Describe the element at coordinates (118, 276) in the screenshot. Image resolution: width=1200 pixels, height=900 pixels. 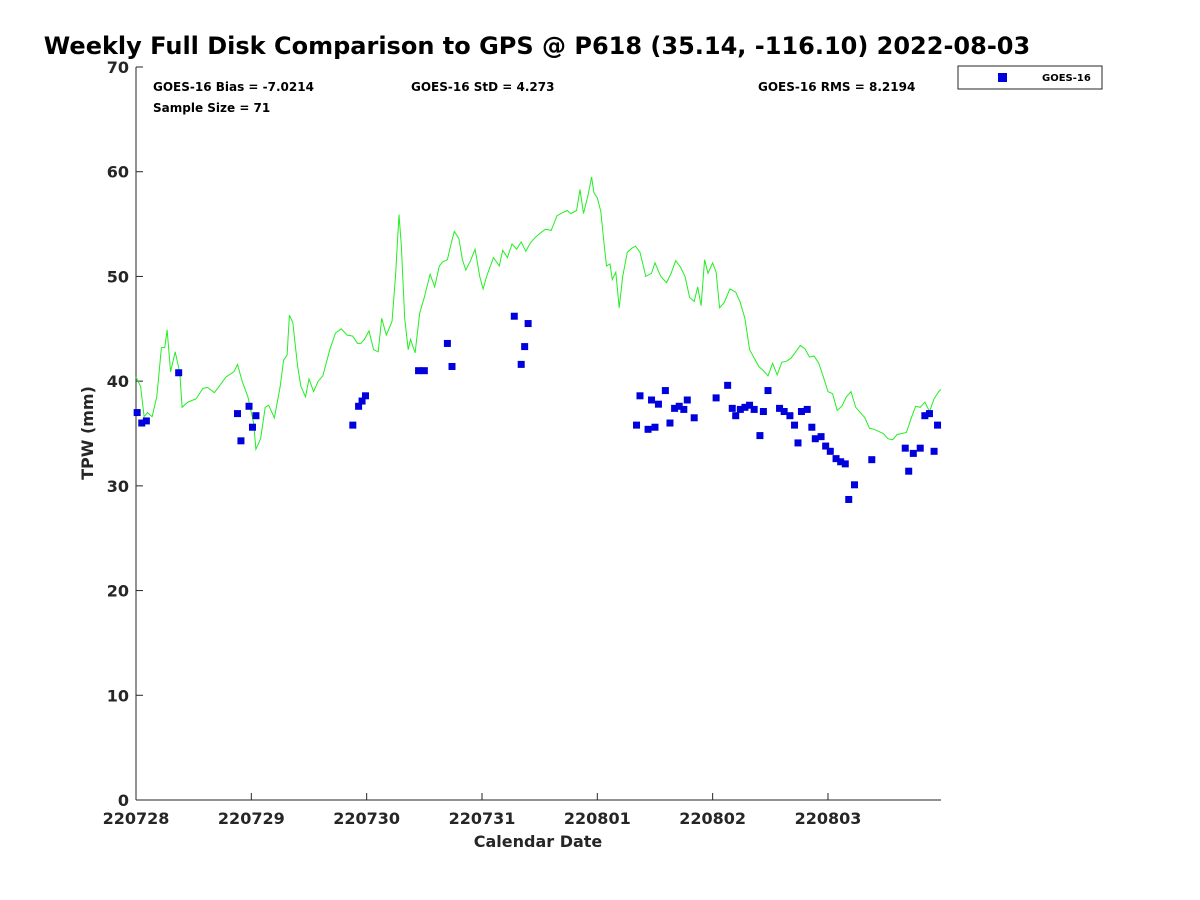
I see `y-tick-label: 50` at that location.